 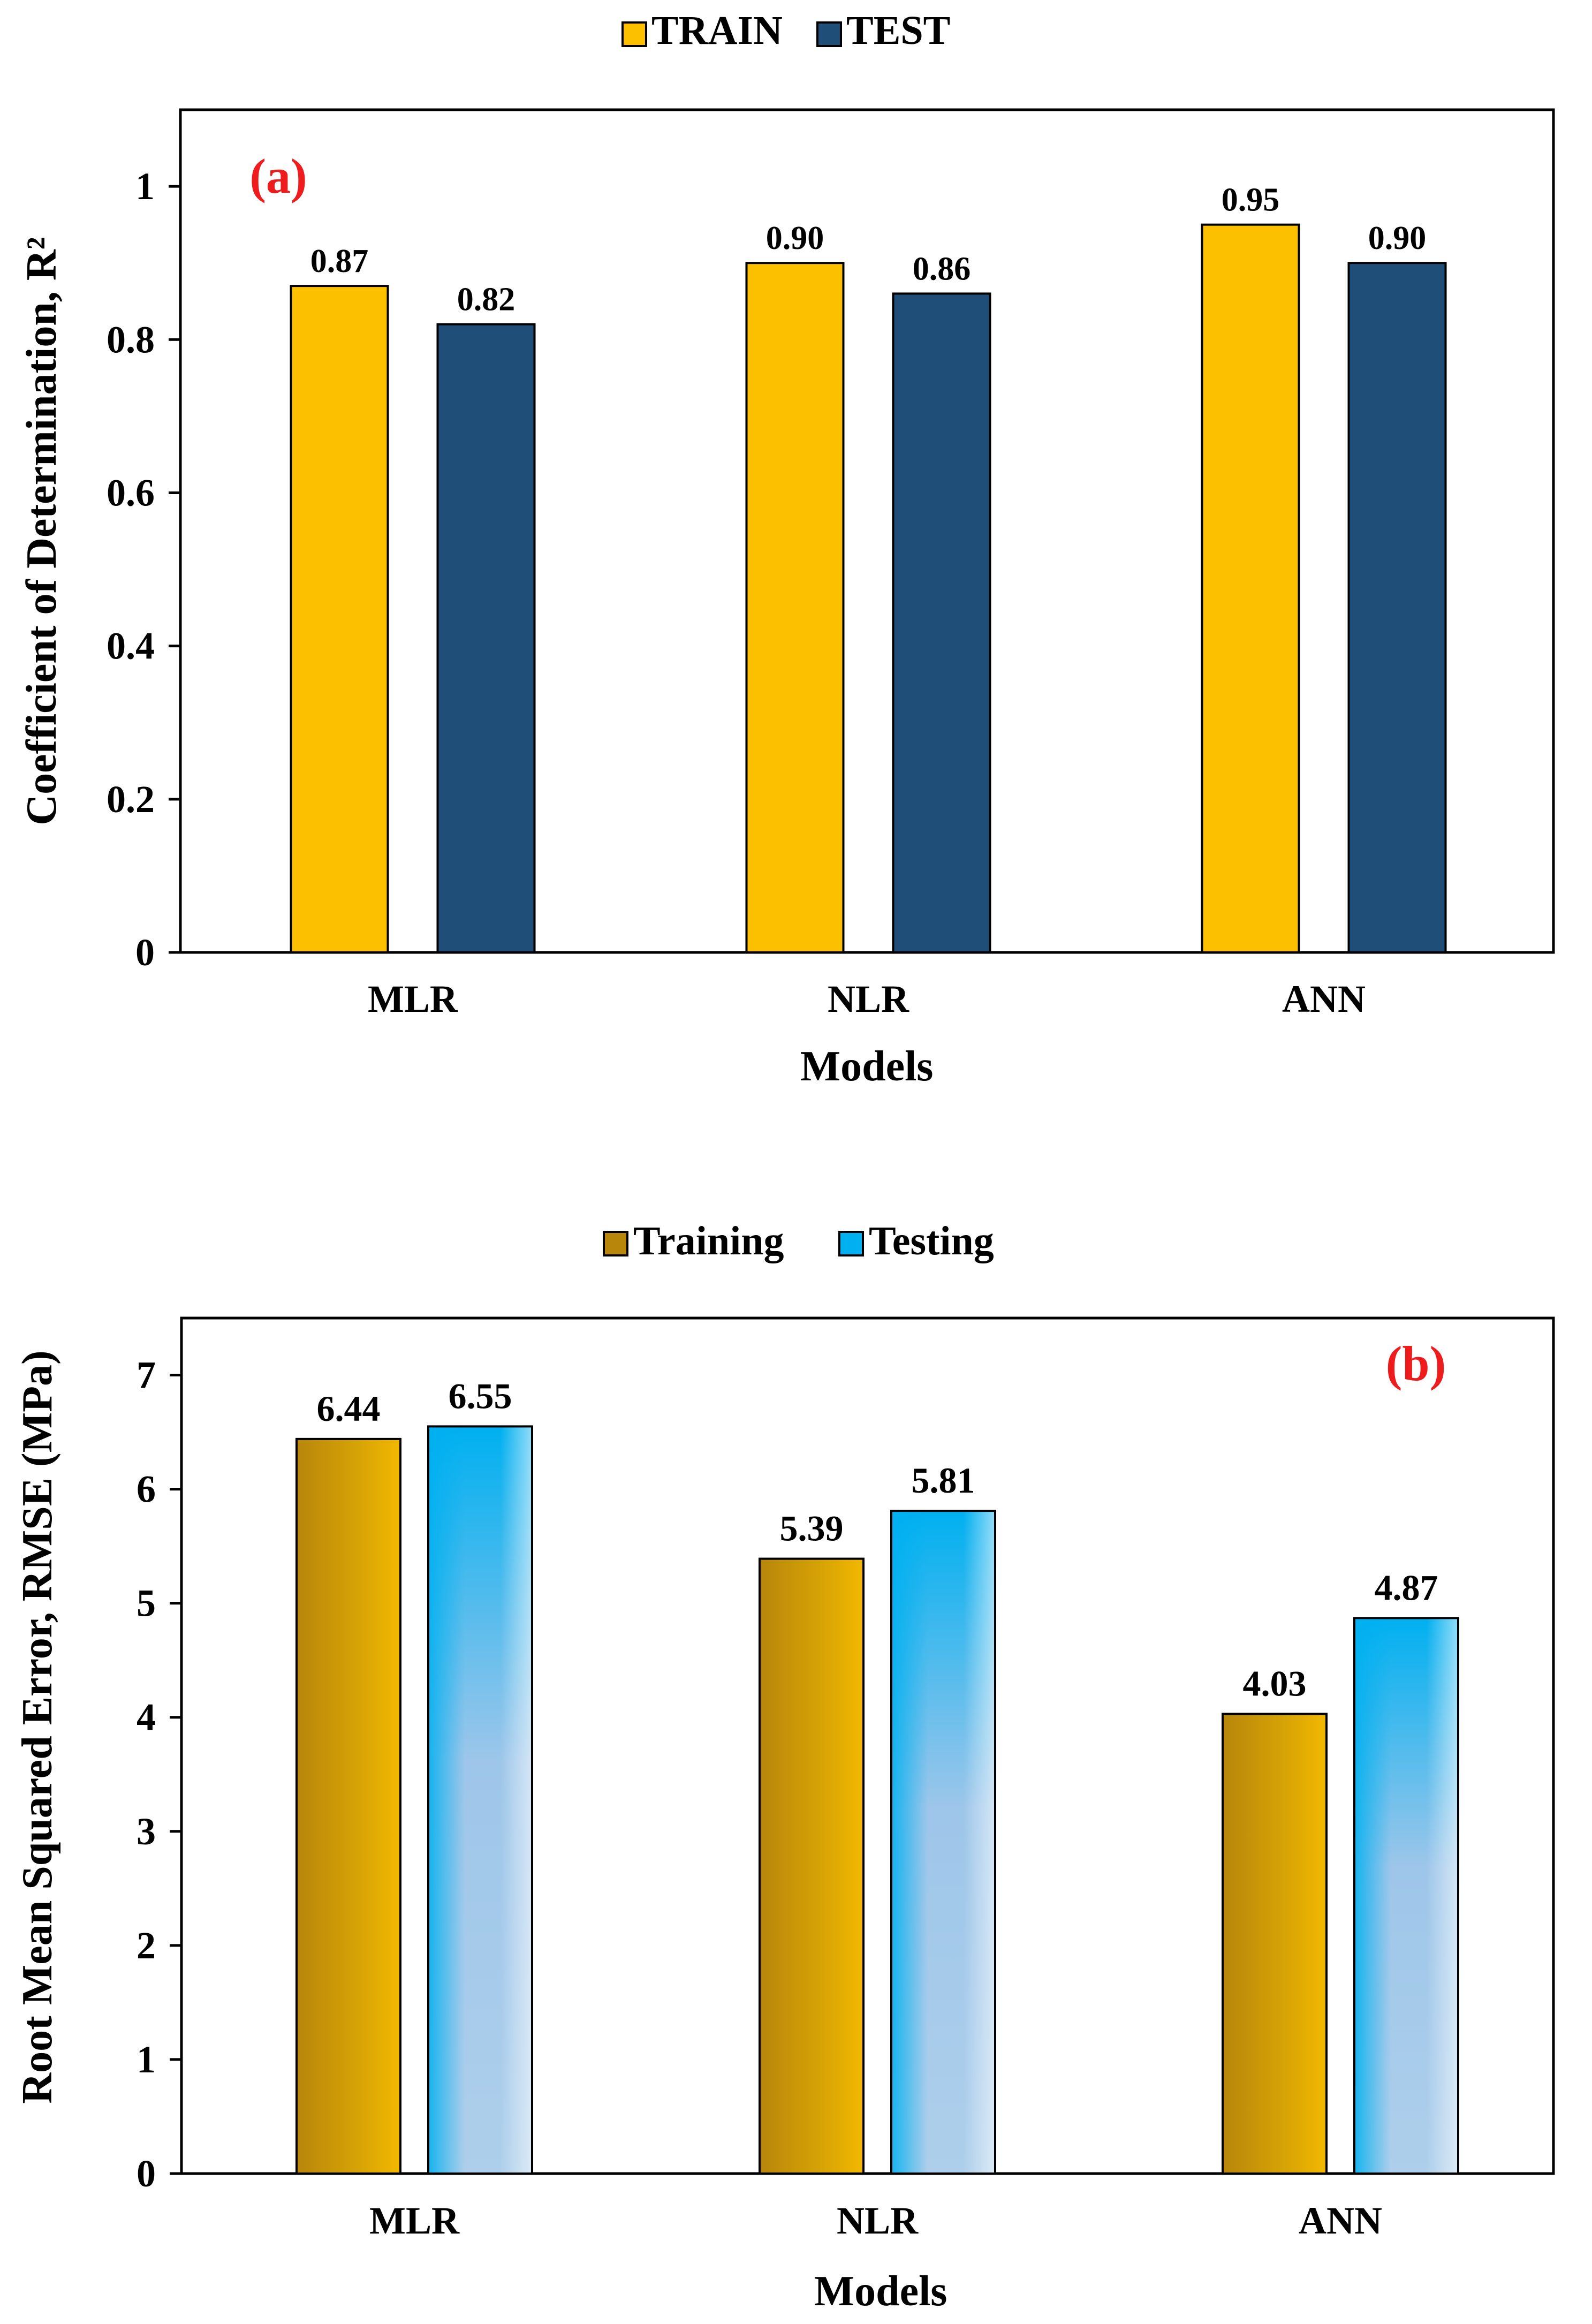 What do you see at coordinates (931, 1240) in the screenshot?
I see `legend-b-label-testing: Testing` at bounding box center [931, 1240].